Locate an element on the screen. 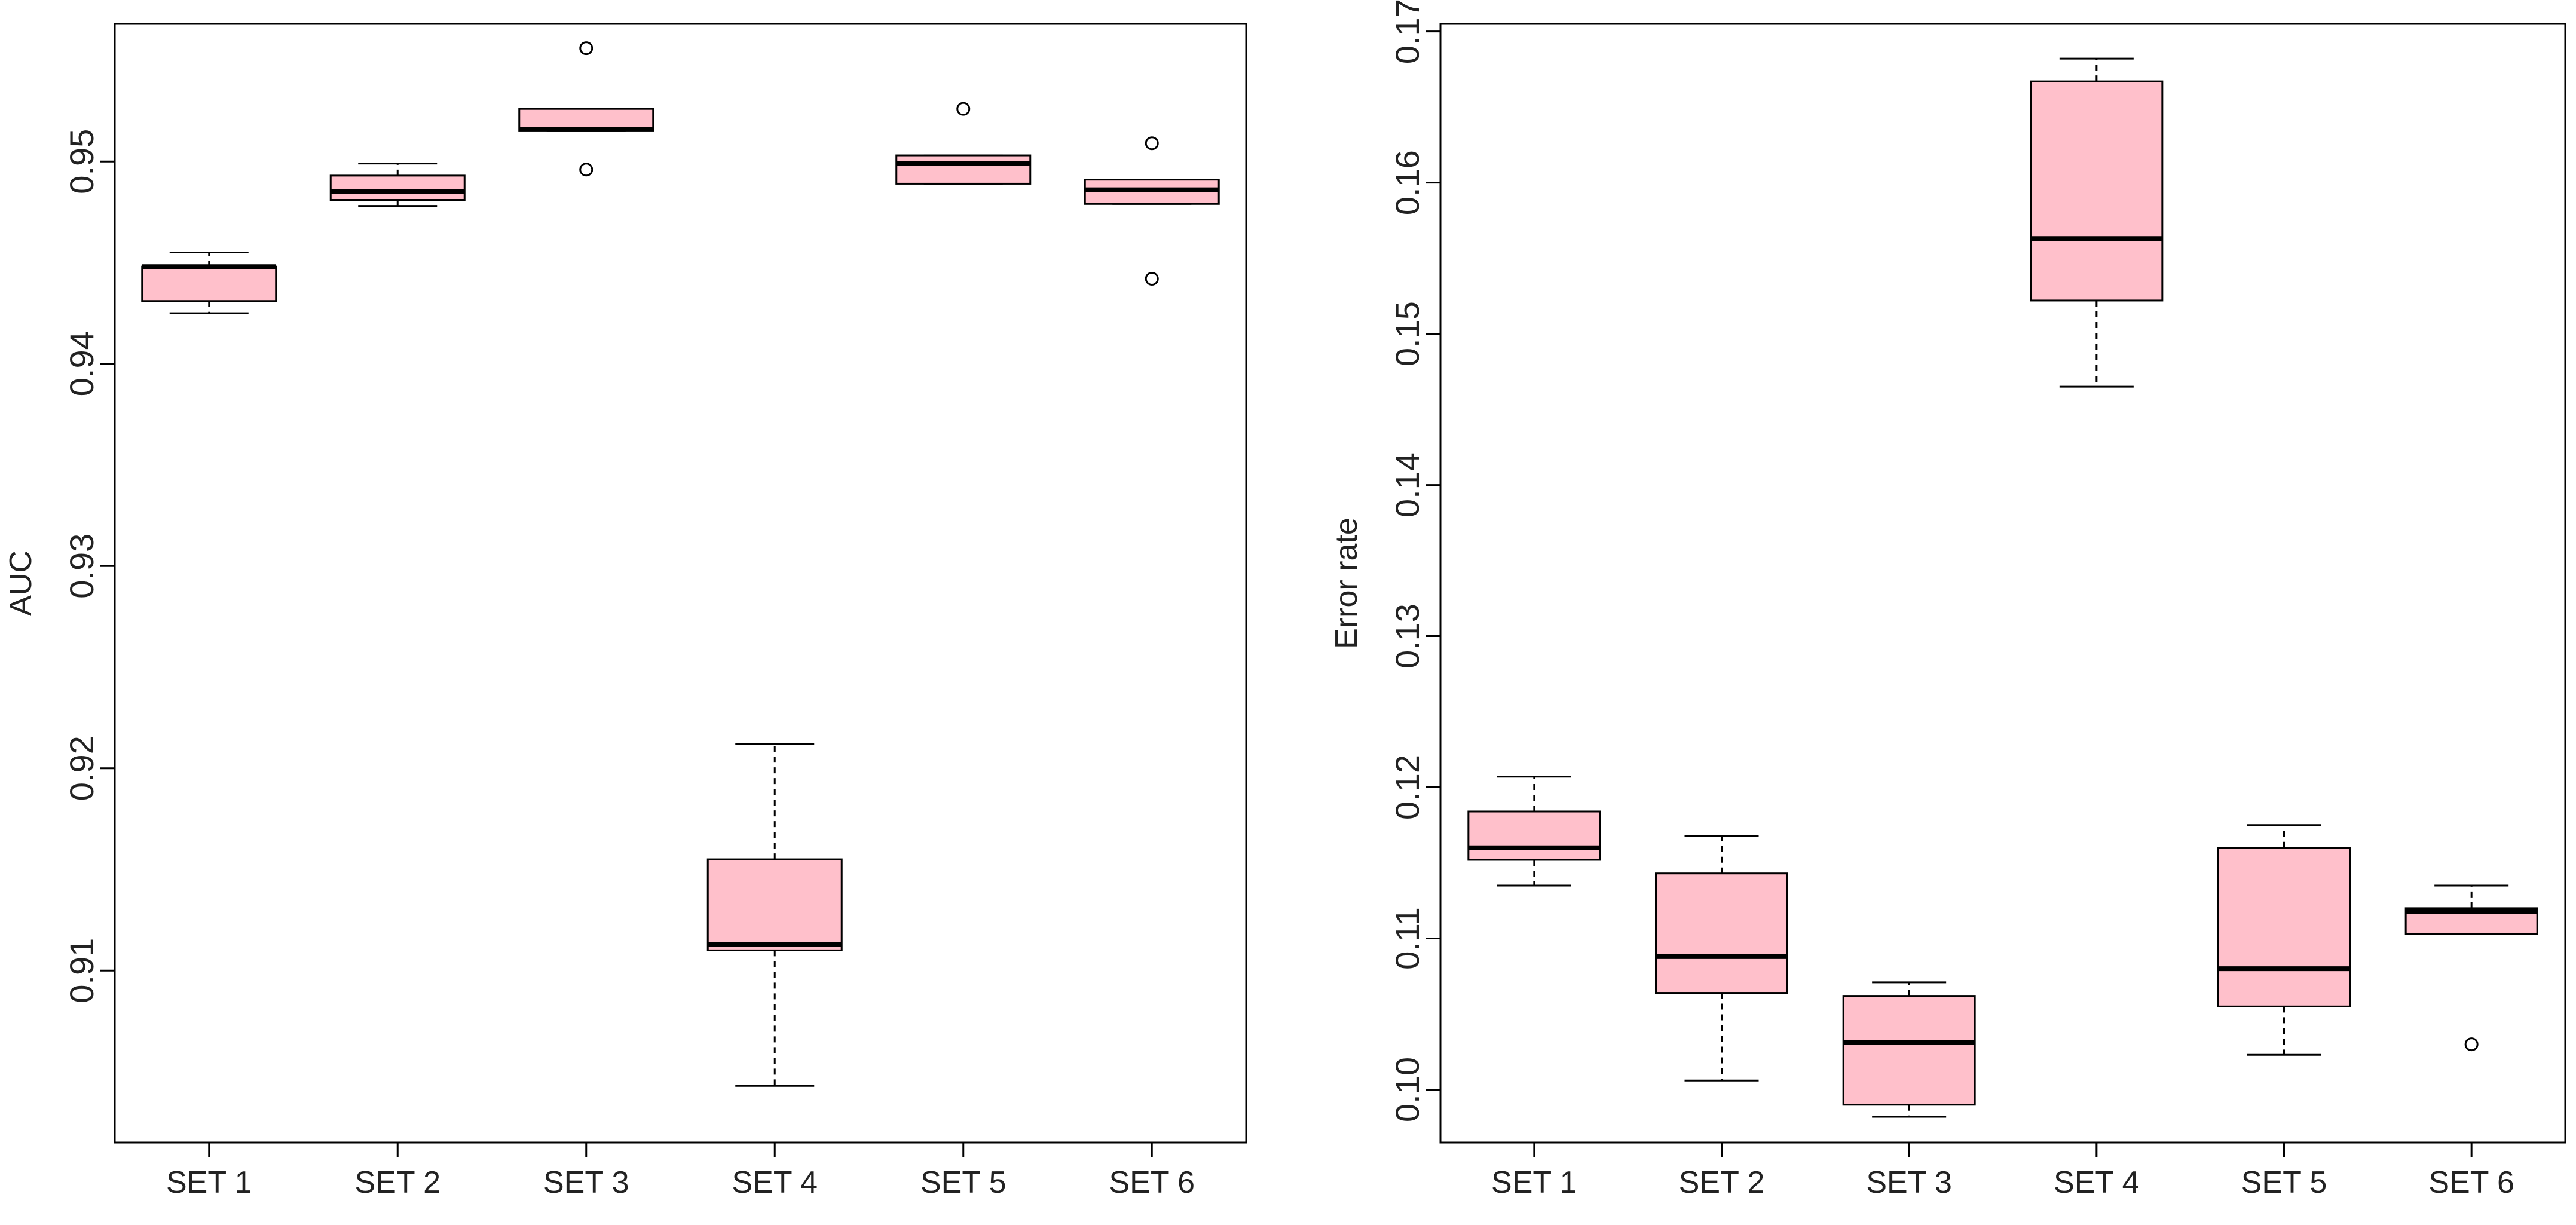  y-tick-label: 0.17 is located at coordinates (1407, 32).